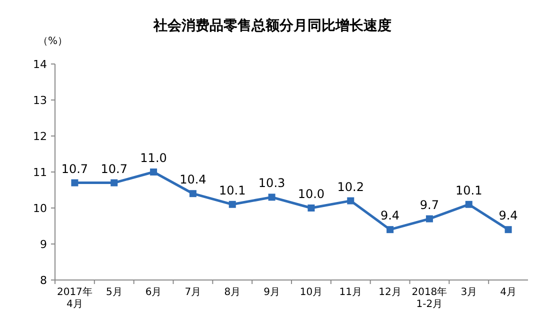 The height and width of the screenshot is (327, 545). Describe the element at coordinates (272, 292) in the screenshot. I see `x-tick-label: 9月` at that location.